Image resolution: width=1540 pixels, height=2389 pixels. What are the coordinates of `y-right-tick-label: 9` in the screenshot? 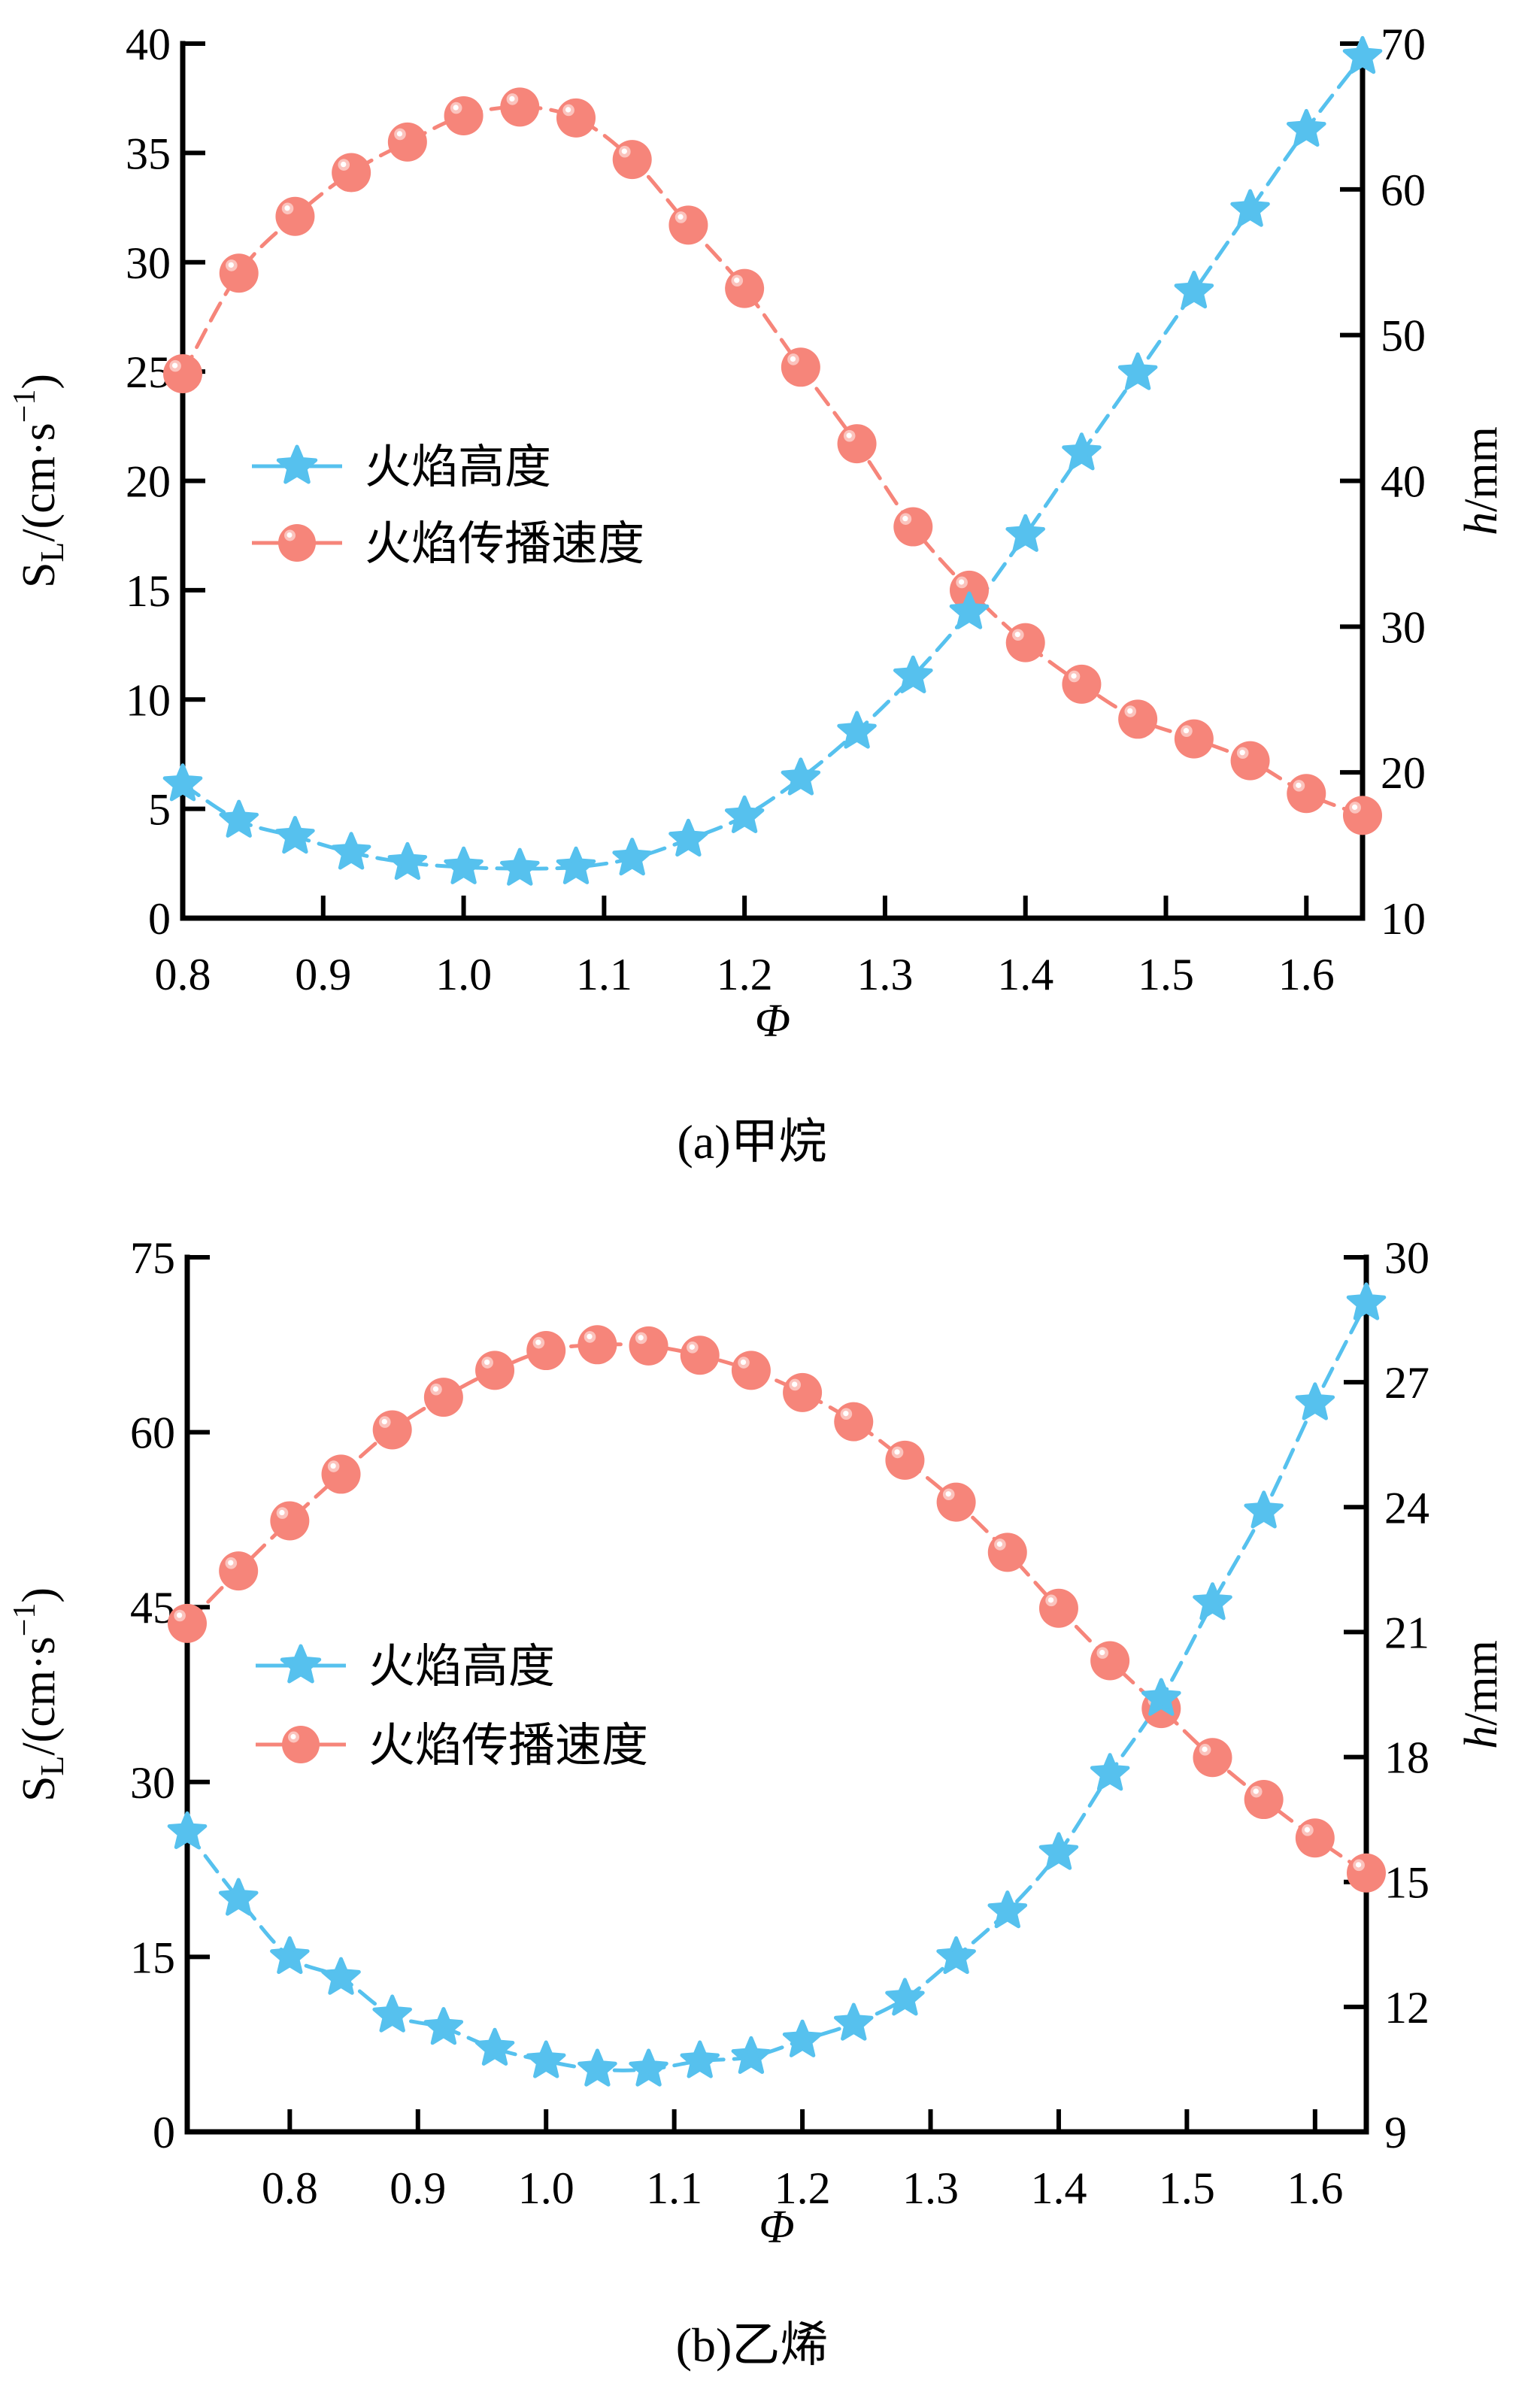 It's located at (1395, 2132).